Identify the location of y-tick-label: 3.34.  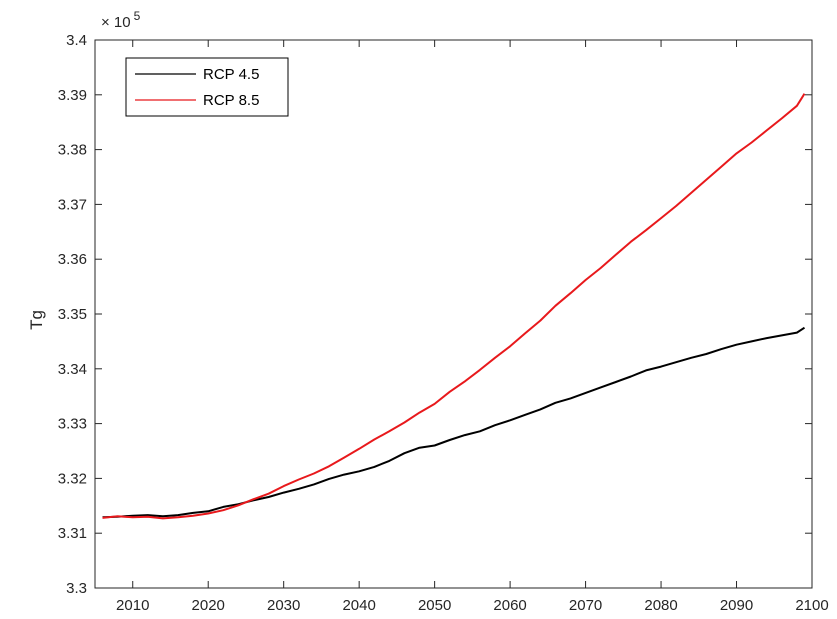
(72, 369).